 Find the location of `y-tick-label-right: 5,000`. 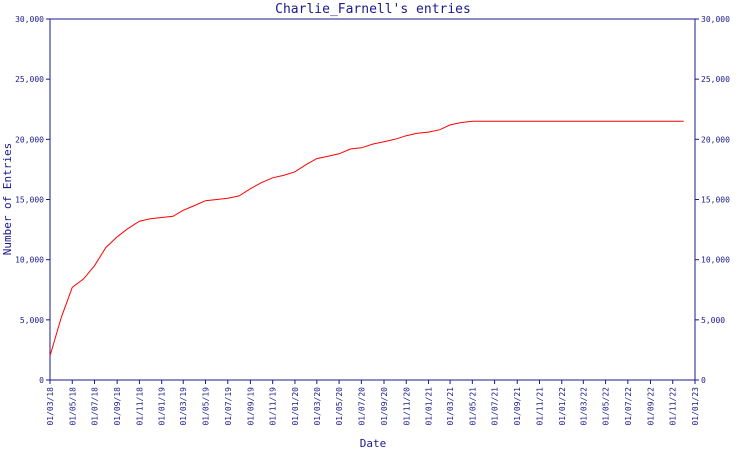

y-tick-label-right: 5,000 is located at coordinates (713, 320).